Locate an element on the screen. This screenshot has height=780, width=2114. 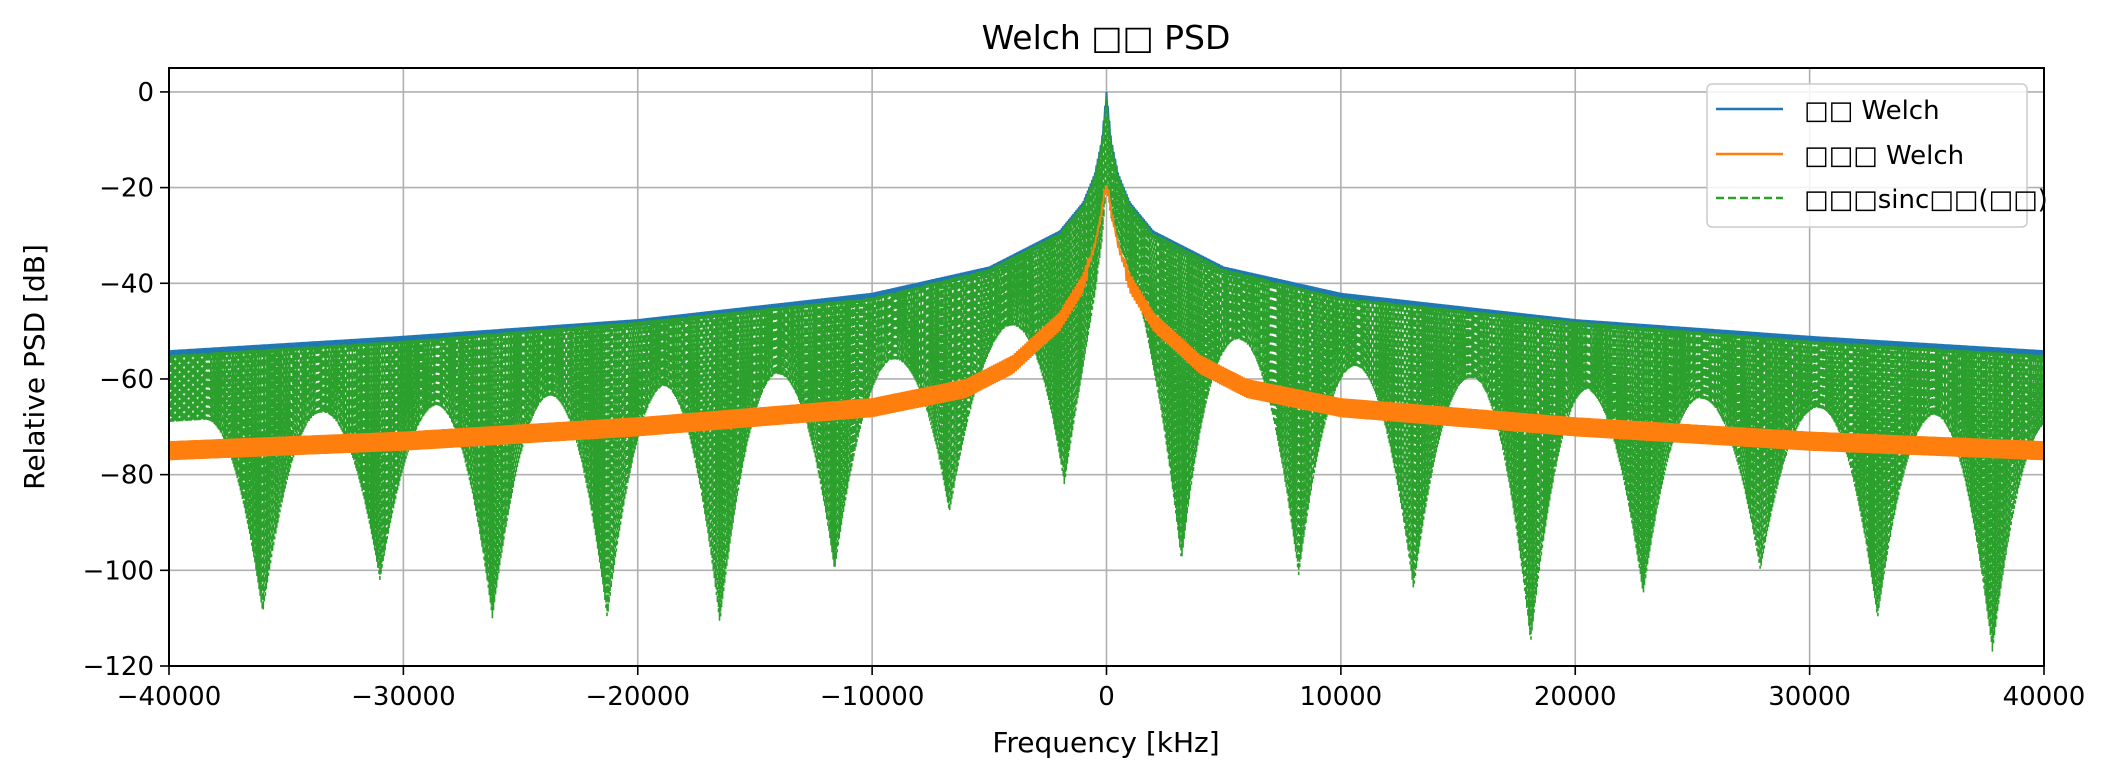
x-tick-label: −30000 is located at coordinates (403, 697).